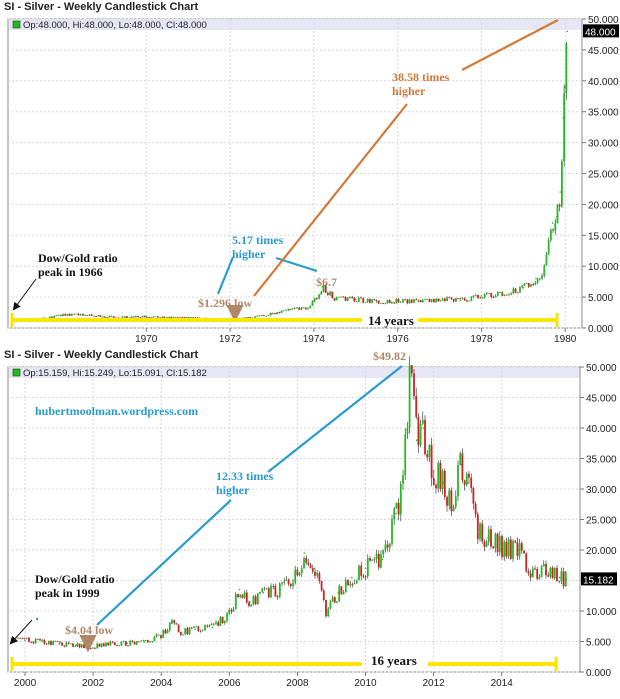 Image resolution: width=620 pixels, height=699 pixels. I want to click on y-tick-label: 0.000, so click(598, 673).